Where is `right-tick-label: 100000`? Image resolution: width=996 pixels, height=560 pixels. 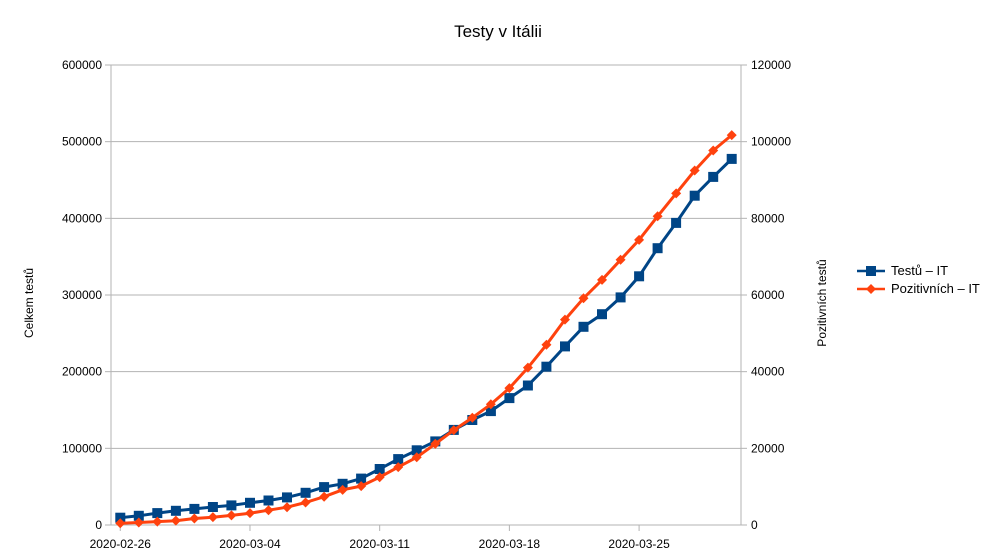 right-tick-label: 100000 is located at coordinates (771, 142).